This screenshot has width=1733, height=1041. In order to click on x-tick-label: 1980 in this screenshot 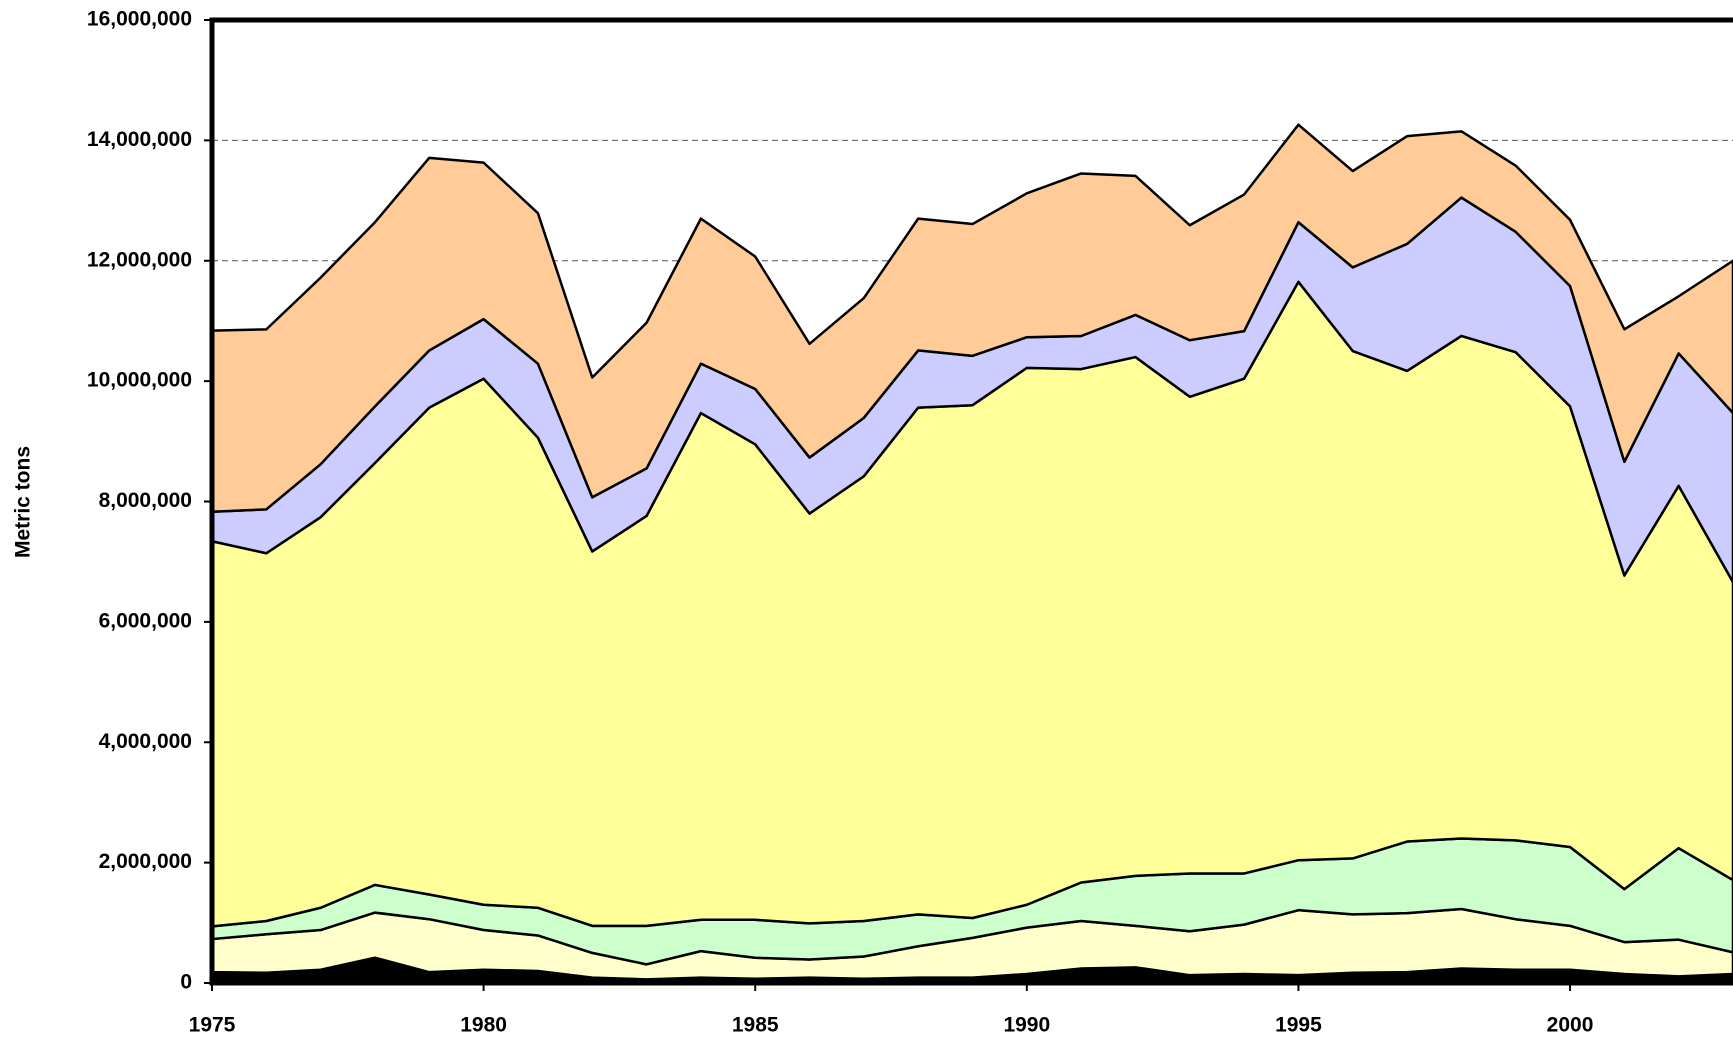, I will do `click(483, 1025)`.